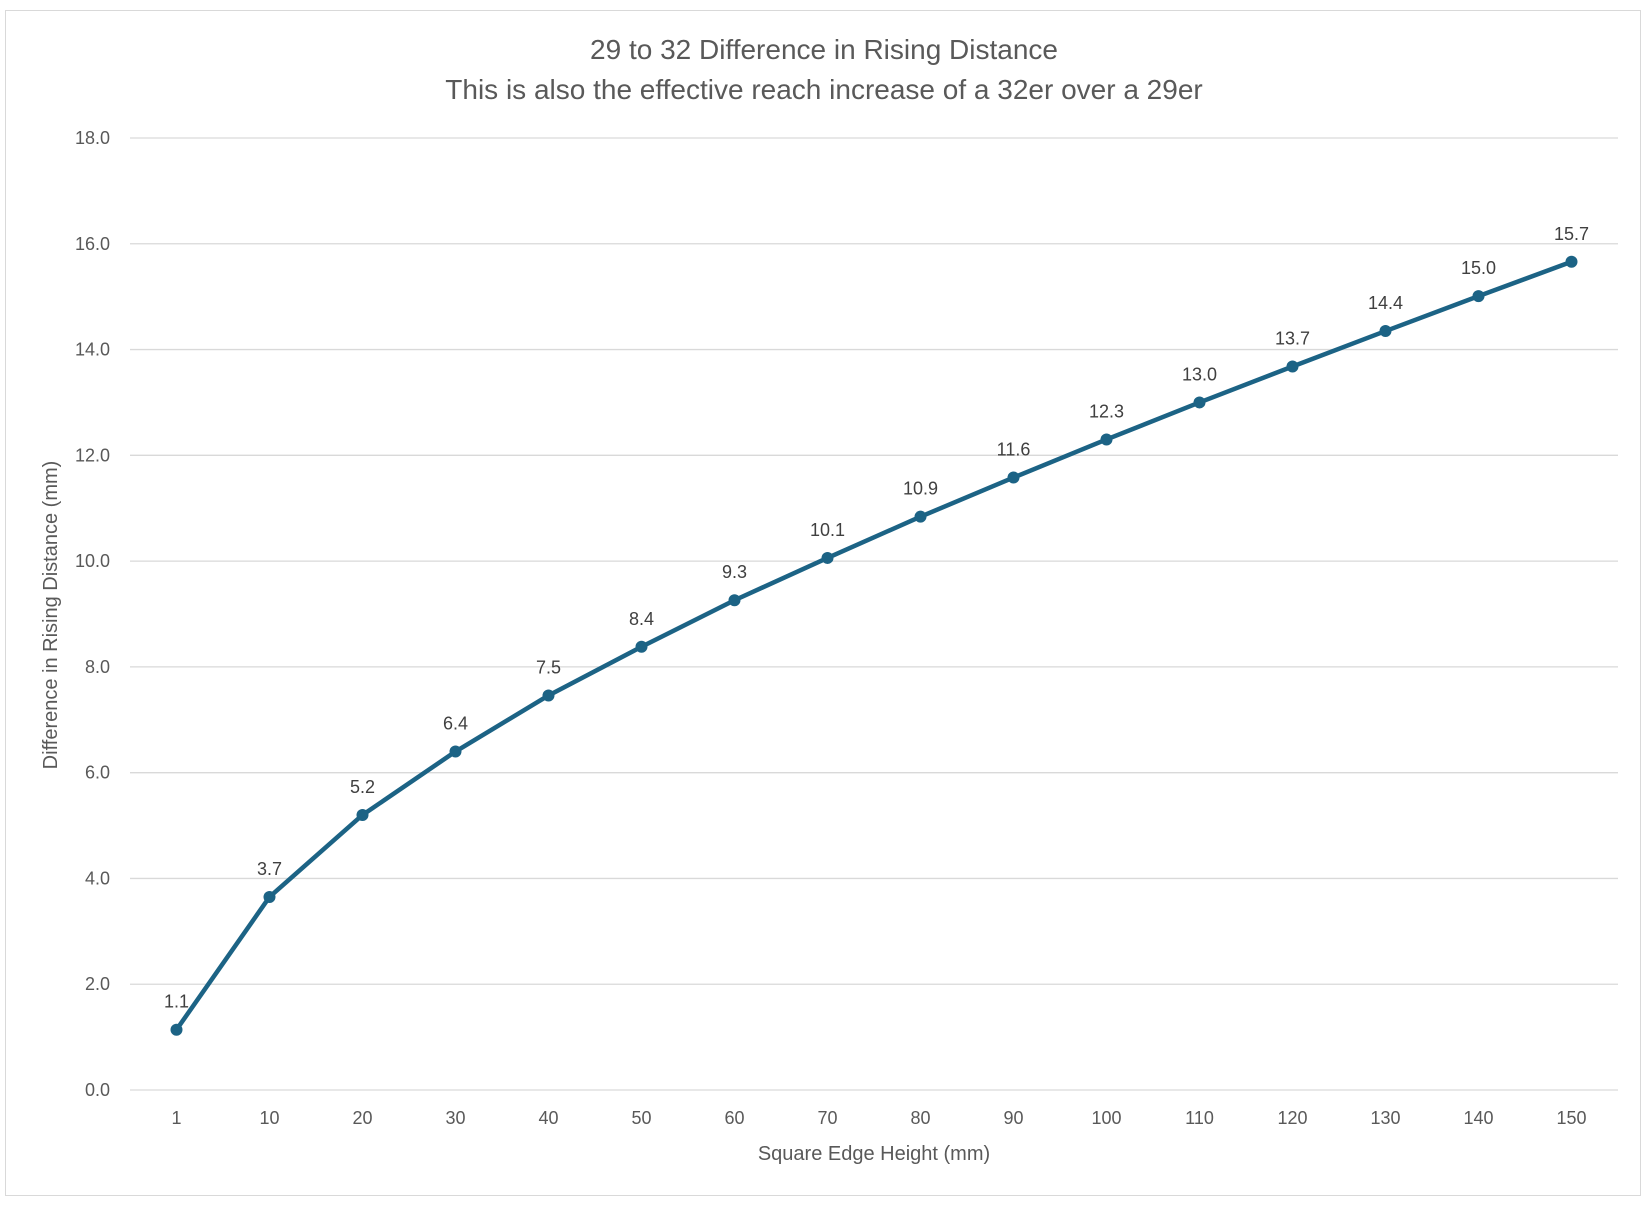 The width and height of the screenshot is (1648, 1206). What do you see at coordinates (92, 455) in the screenshot?
I see `y-tick-label: 12.0` at bounding box center [92, 455].